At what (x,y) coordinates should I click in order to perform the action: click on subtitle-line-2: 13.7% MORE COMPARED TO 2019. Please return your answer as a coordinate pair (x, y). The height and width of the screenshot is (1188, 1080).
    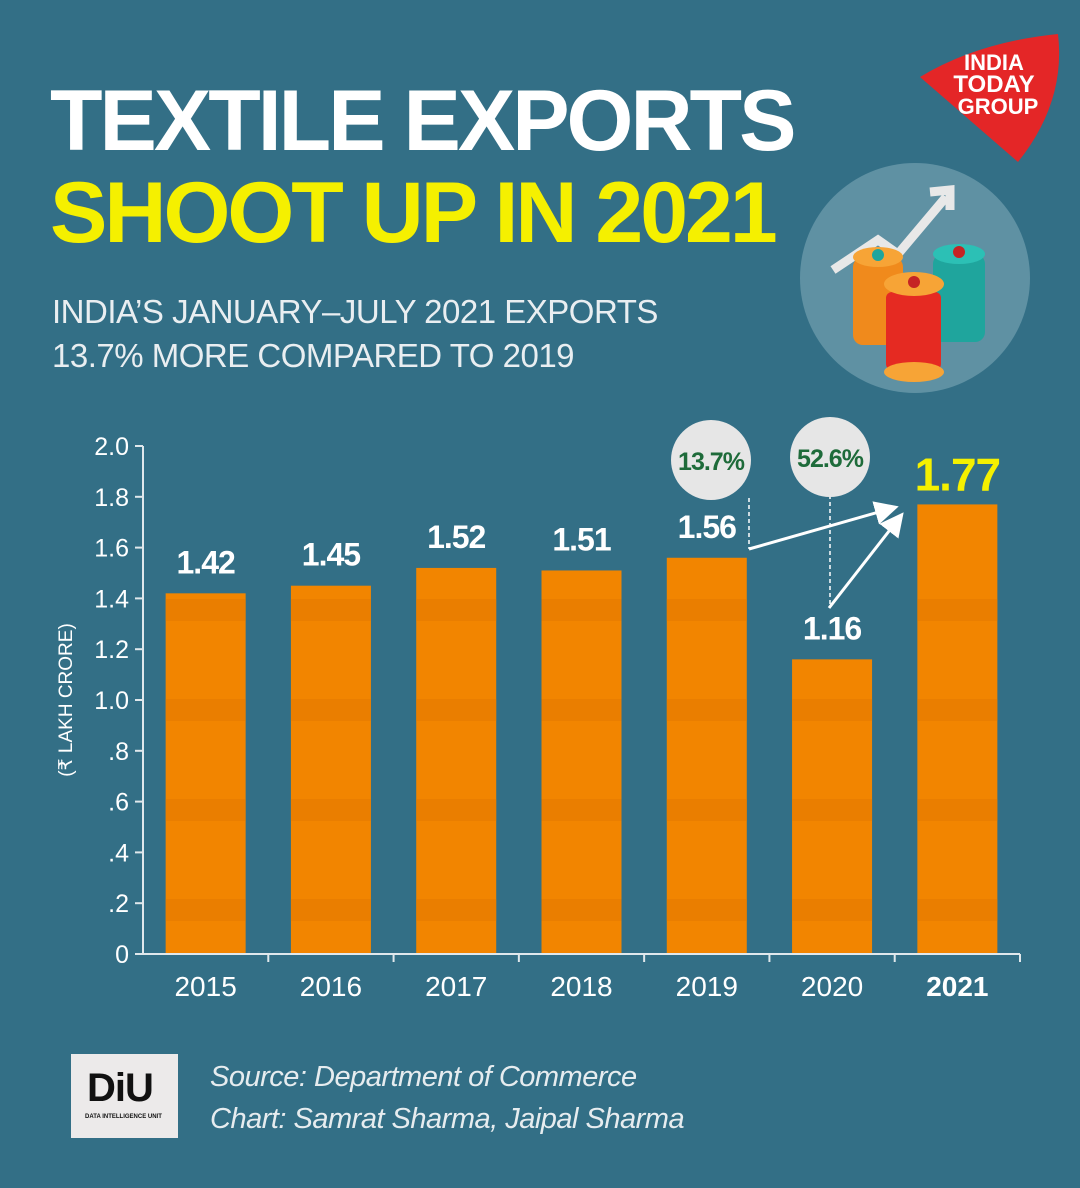
    Looking at the image, I should click on (313, 355).